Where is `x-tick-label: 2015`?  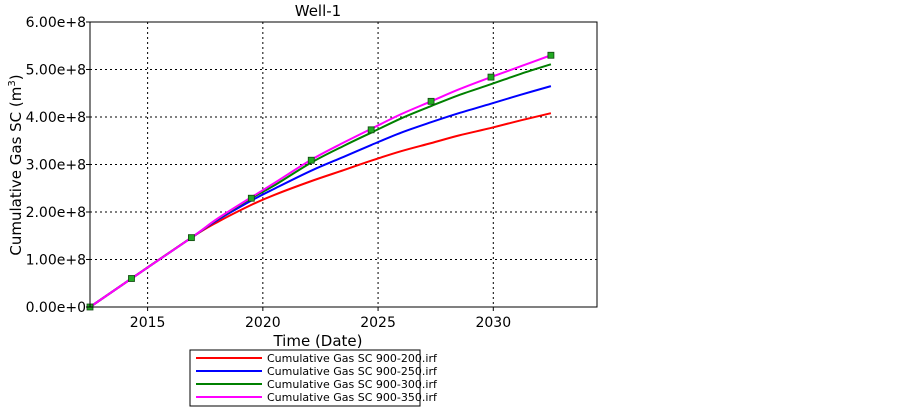
x-tick-label: 2015 is located at coordinates (148, 323).